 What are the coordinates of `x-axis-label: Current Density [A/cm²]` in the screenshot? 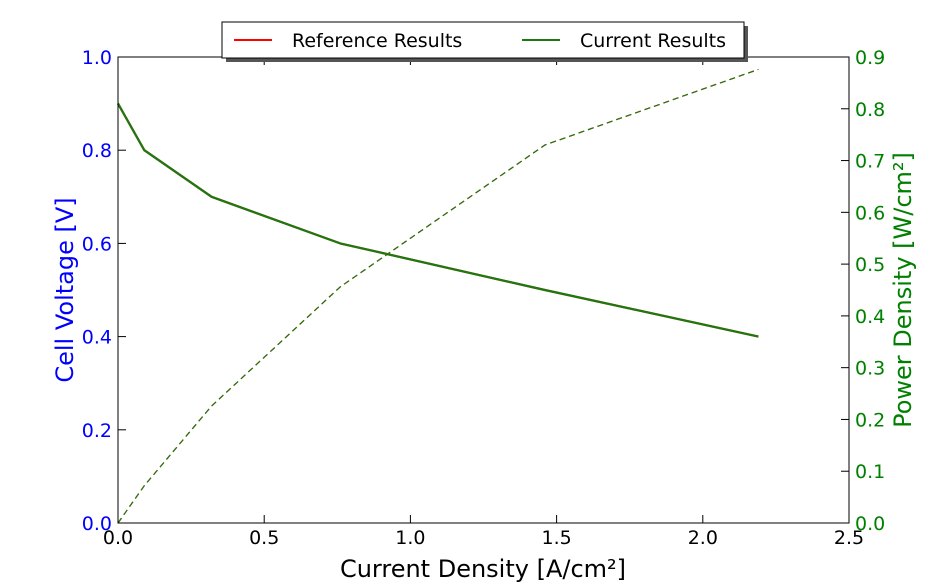 It's located at (483, 568).